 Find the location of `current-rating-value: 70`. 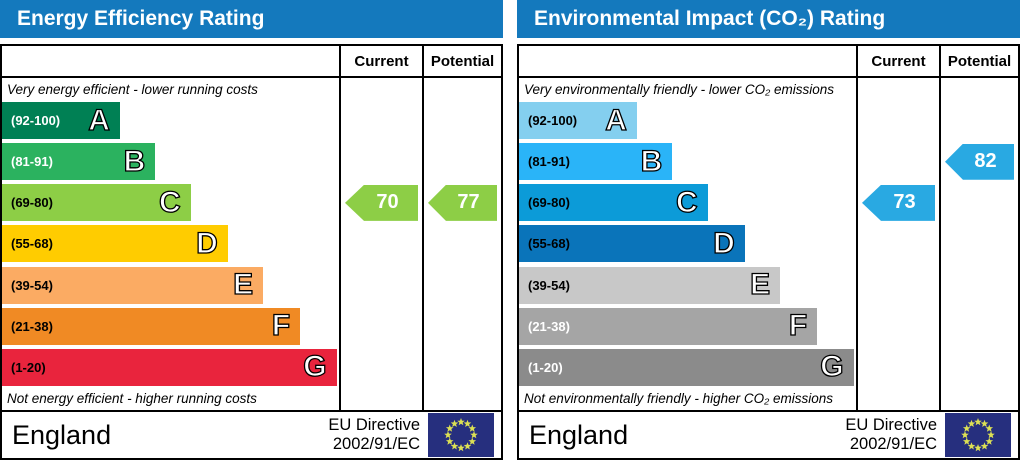

current-rating-value: 70 is located at coordinates (387, 202).